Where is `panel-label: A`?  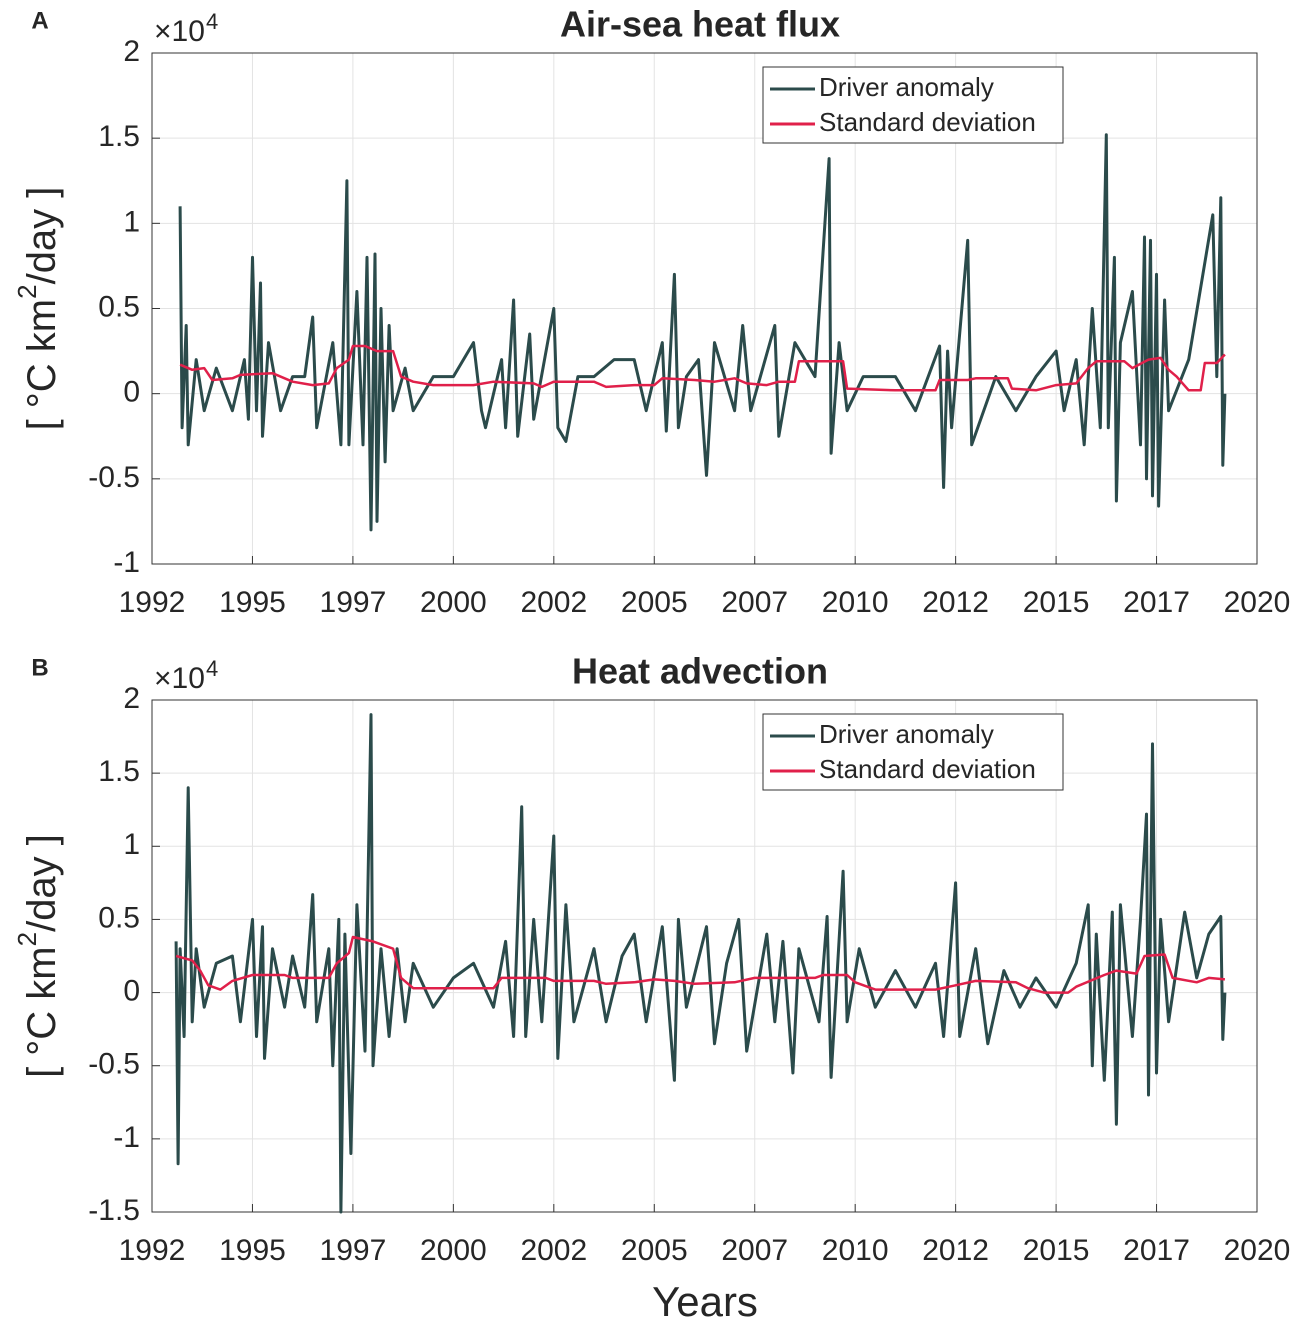 panel-label: A is located at coordinates (39, 20).